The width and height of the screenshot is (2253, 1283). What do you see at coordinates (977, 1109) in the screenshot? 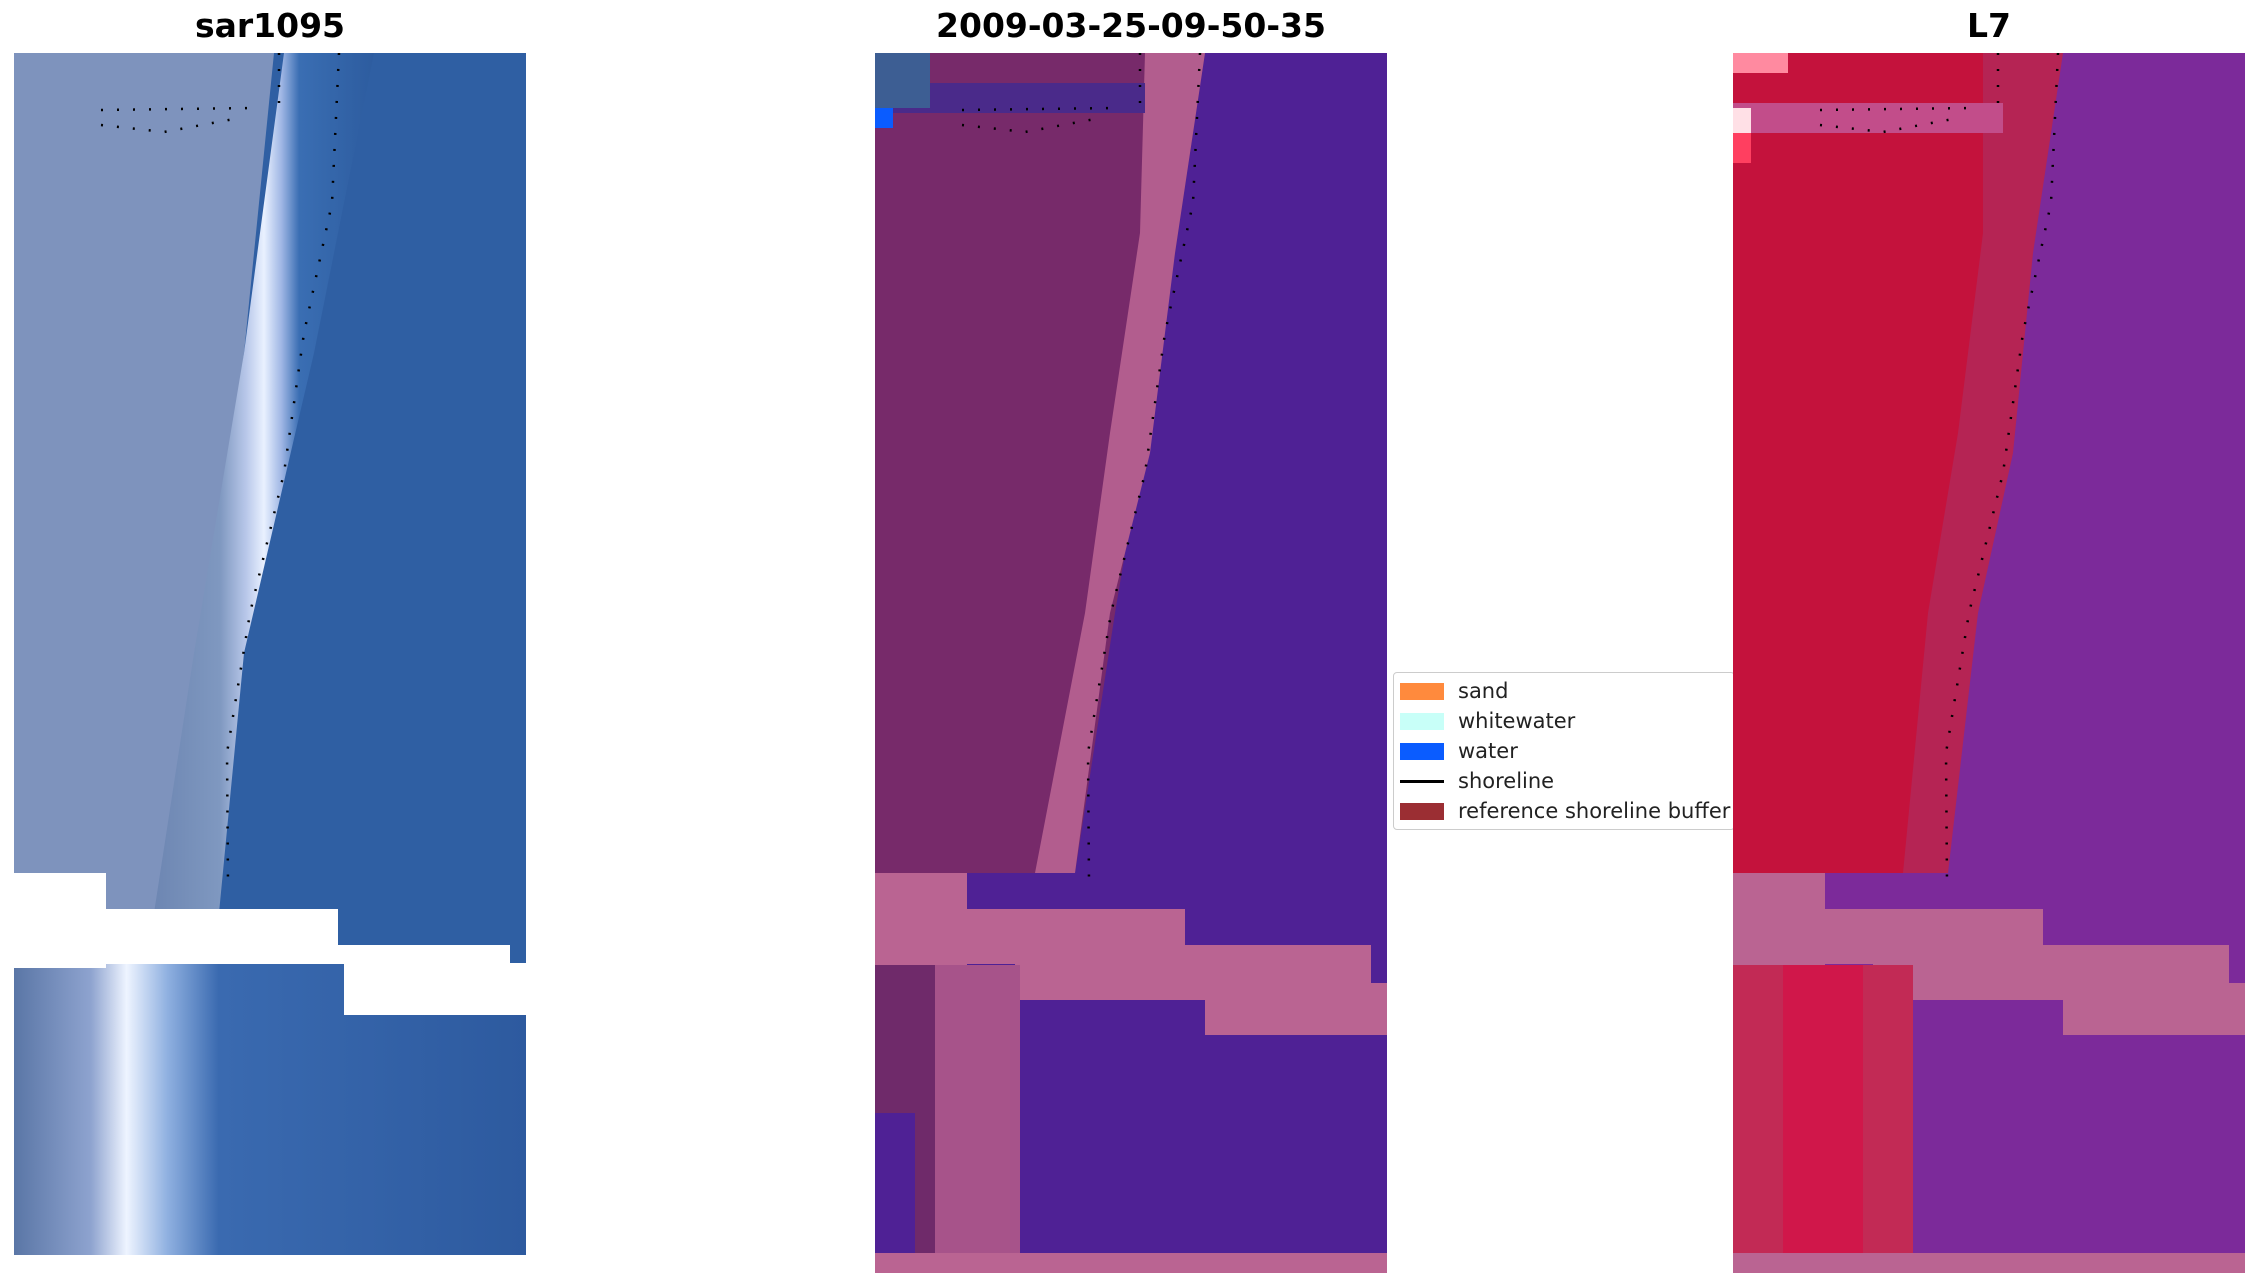
I see `lower-band` at bounding box center [977, 1109].